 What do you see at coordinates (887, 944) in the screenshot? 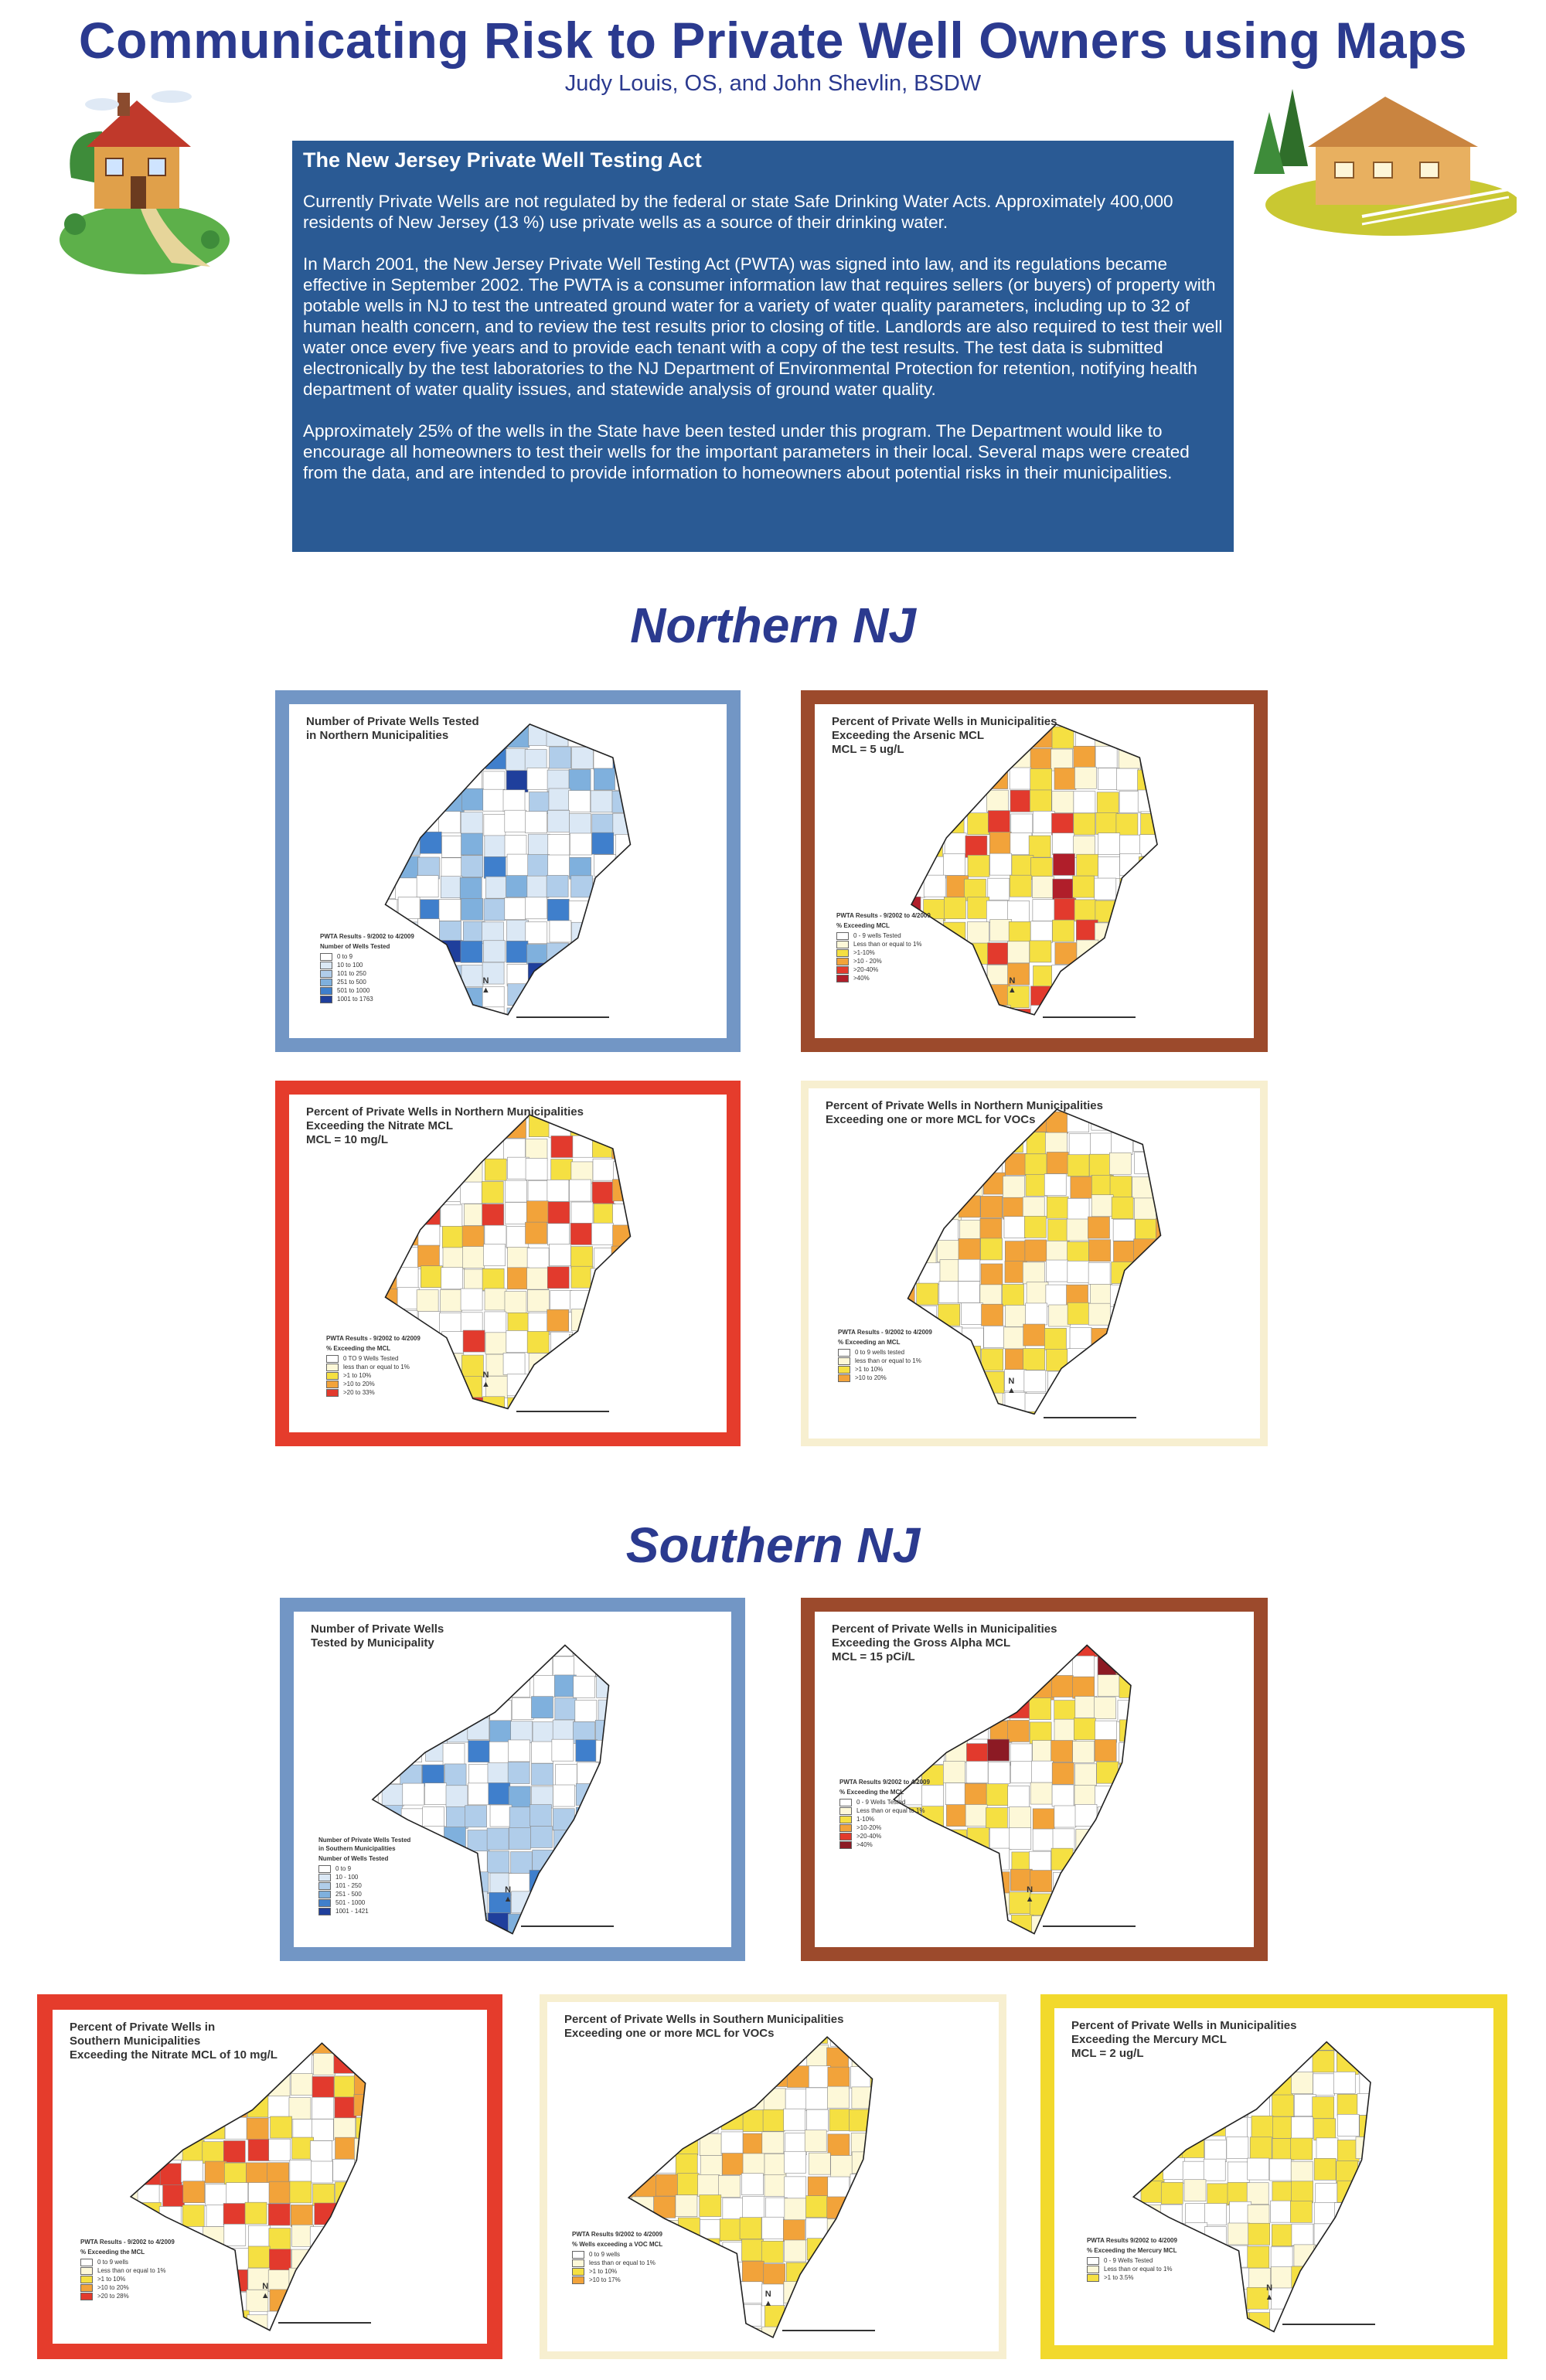
I see `legend-label: Less than or equal to 1%` at bounding box center [887, 944].